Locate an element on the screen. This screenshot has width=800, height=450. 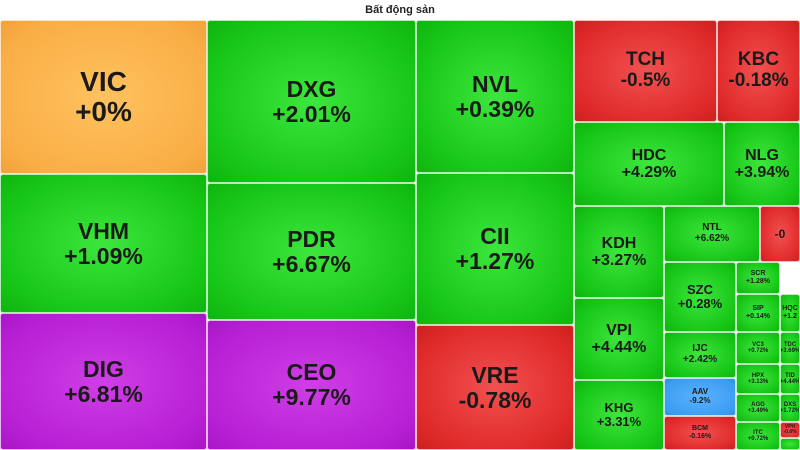
stock-tile-ntl: NTL +6.62% is located at coordinates (712, 234).